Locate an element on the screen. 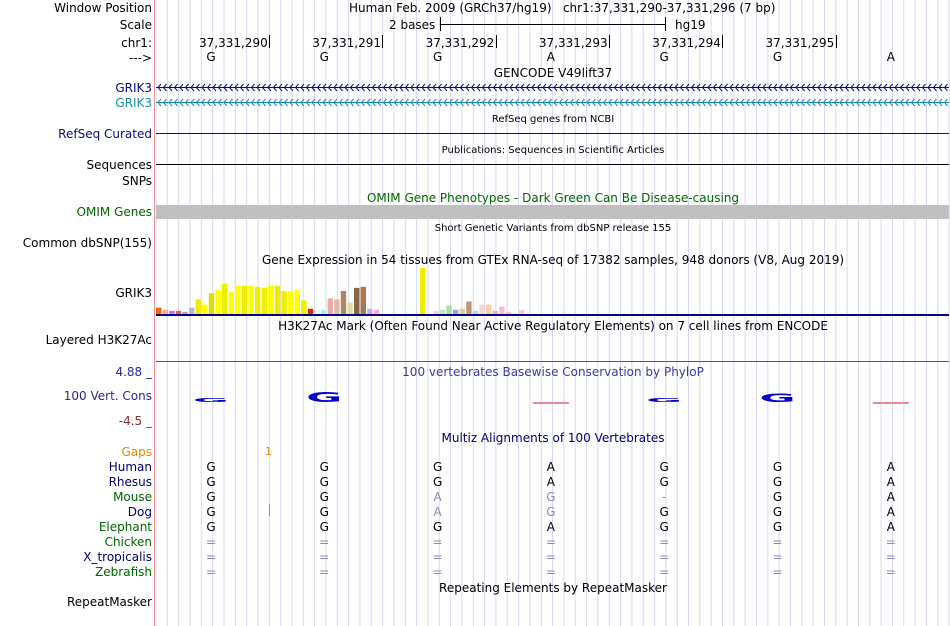 The width and height of the screenshot is (950, 626). reference-base: G is located at coordinates (211, 57).